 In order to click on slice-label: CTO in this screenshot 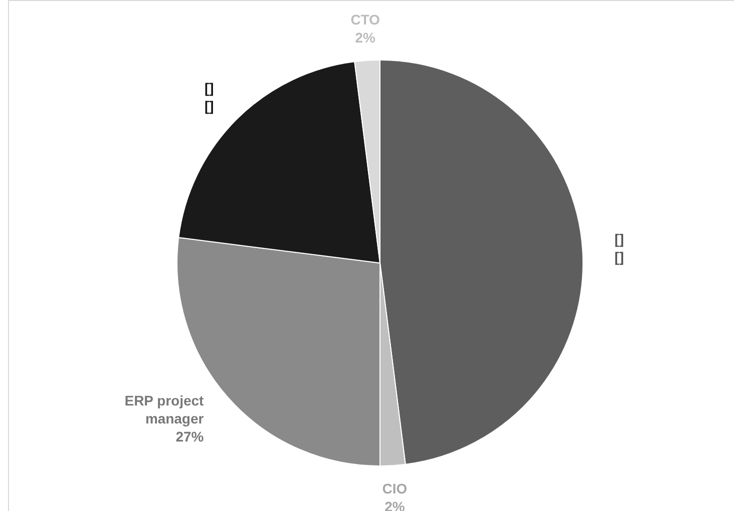, I will do `click(365, 19)`.